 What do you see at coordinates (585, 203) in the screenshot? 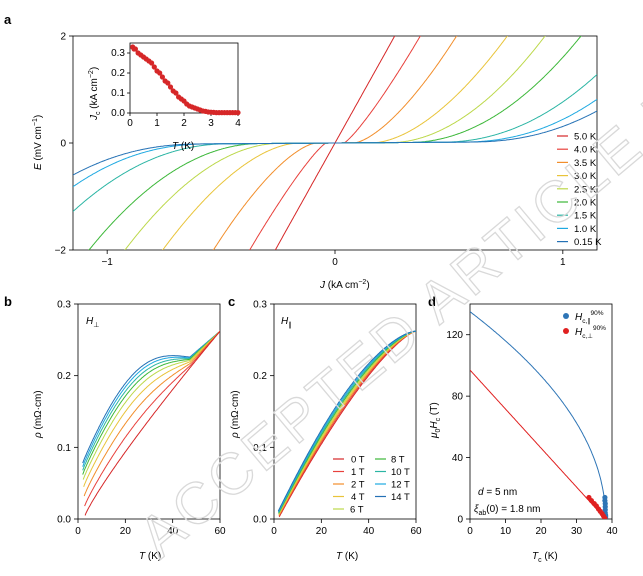
I see `legend-label: 2.0 K` at bounding box center [585, 203].